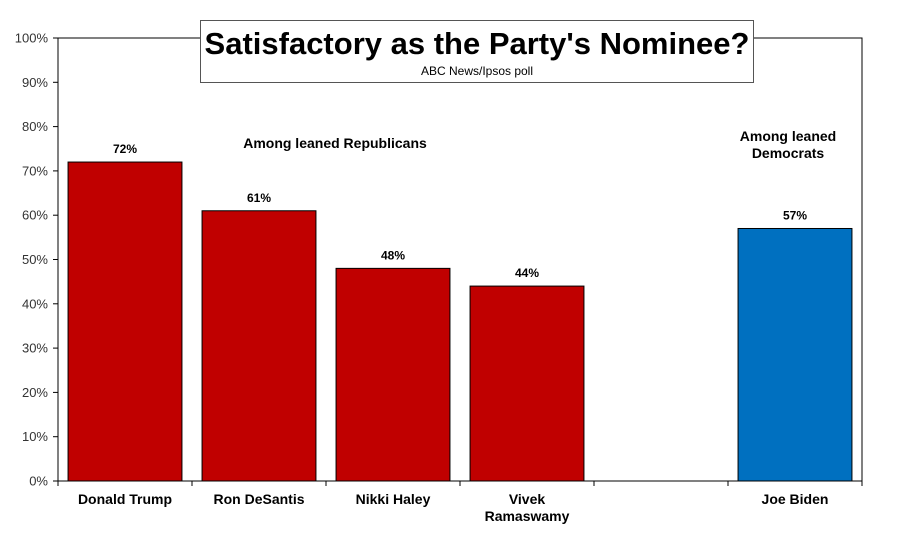 The image size is (904, 534). I want to click on y-tick-label: 0%, so click(38, 481).